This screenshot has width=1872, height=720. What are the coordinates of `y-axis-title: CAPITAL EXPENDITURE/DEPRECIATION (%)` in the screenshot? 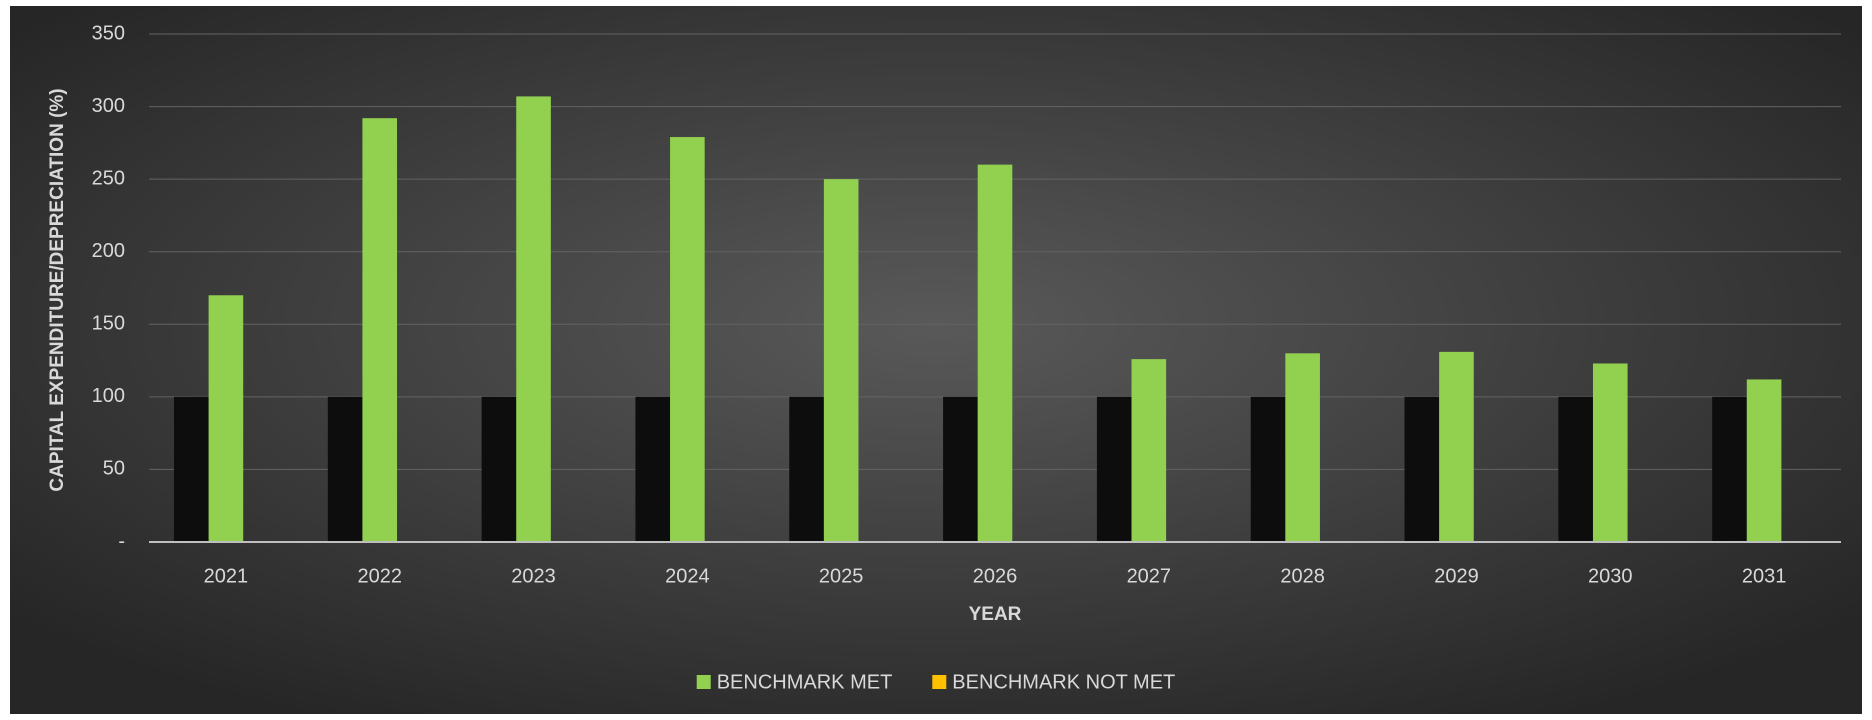 It's located at (57, 289).